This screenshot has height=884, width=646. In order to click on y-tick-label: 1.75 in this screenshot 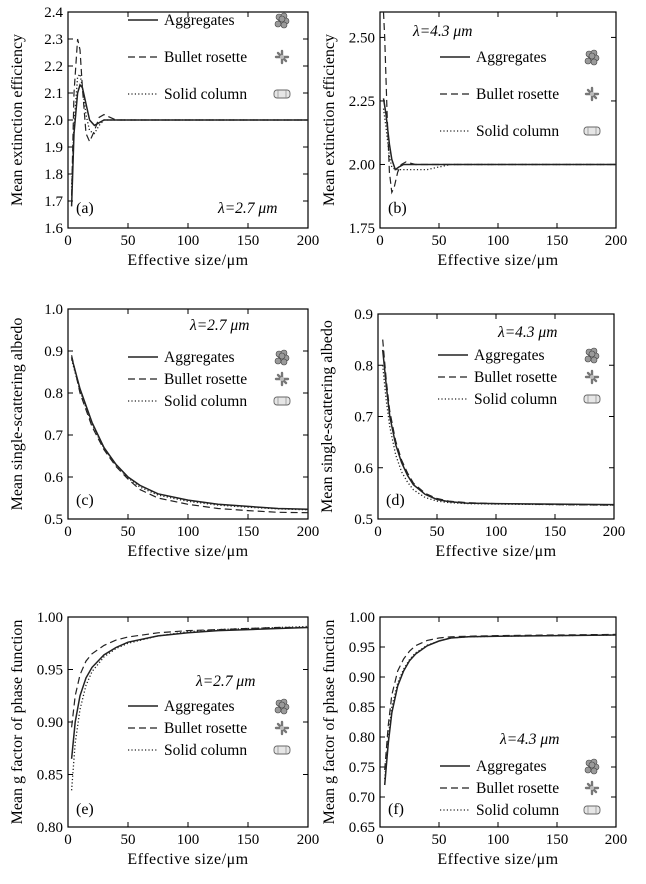, I will do `click(362, 229)`.